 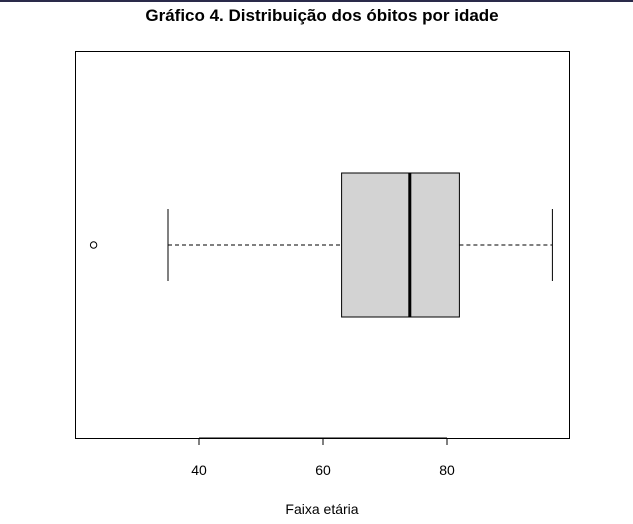 What do you see at coordinates (323, 470) in the screenshot?
I see `x-tick-label-60: 60` at bounding box center [323, 470].